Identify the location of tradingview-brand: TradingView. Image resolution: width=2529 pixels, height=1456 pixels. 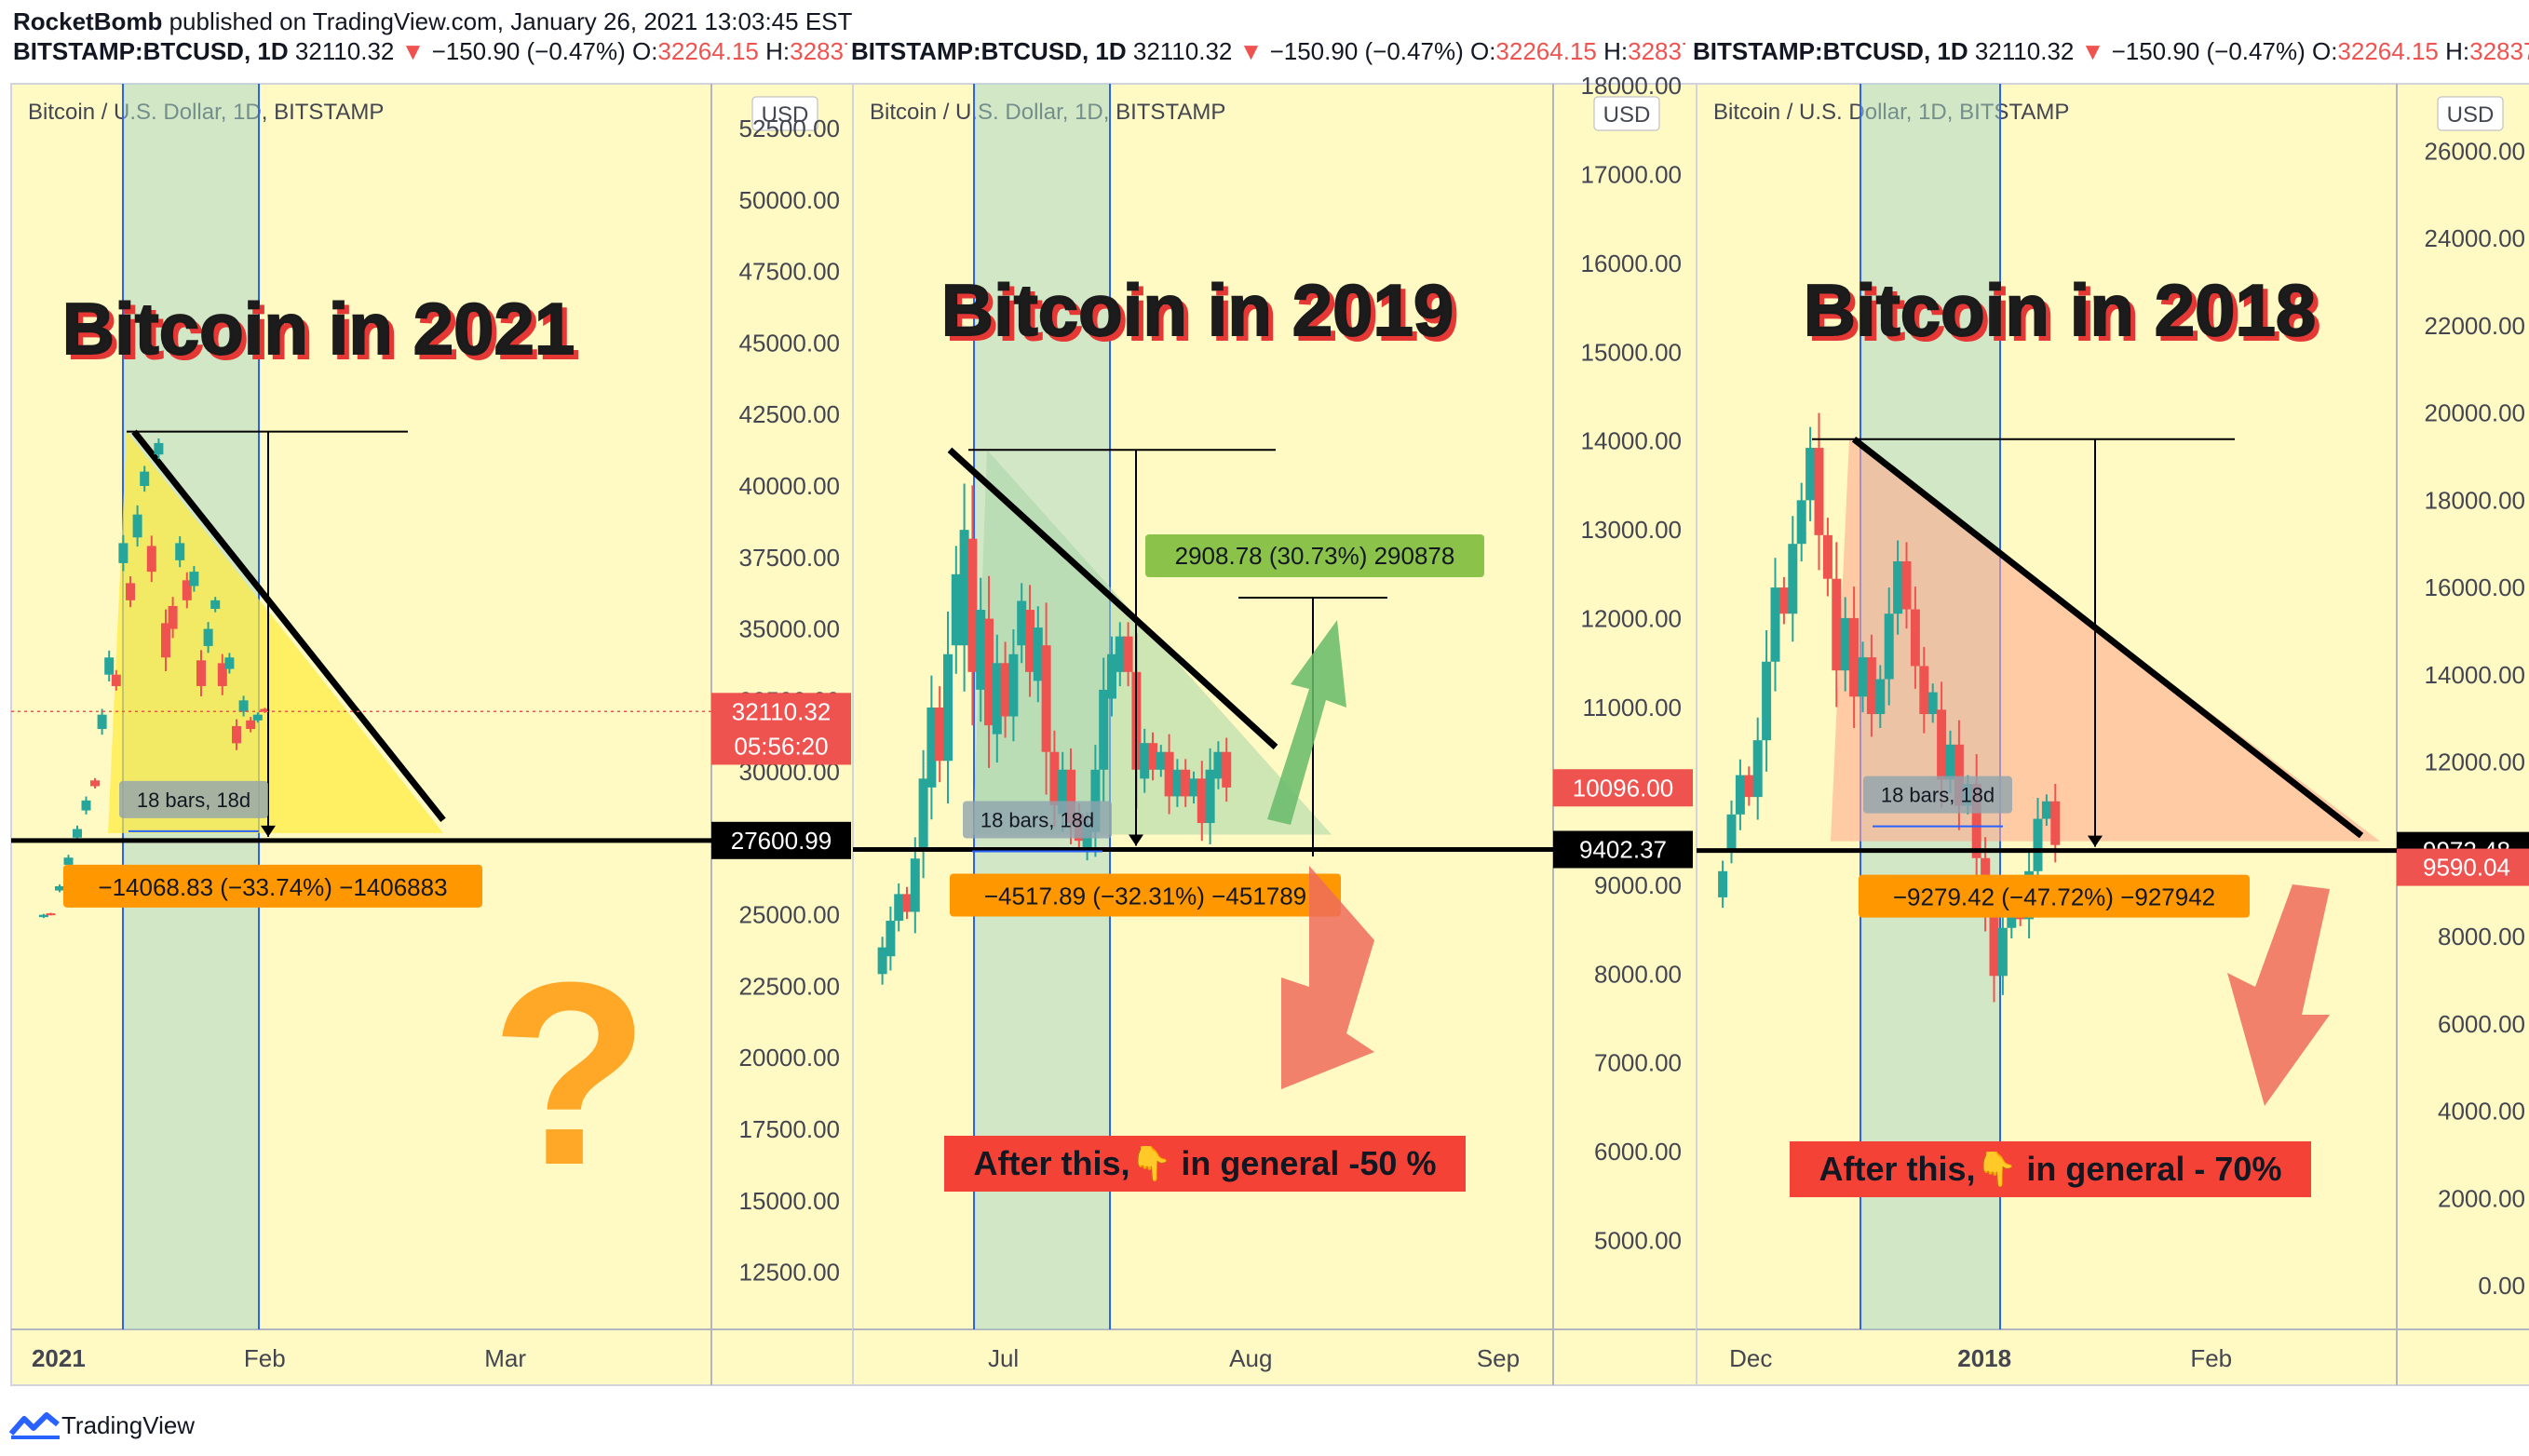
(128, 1425).